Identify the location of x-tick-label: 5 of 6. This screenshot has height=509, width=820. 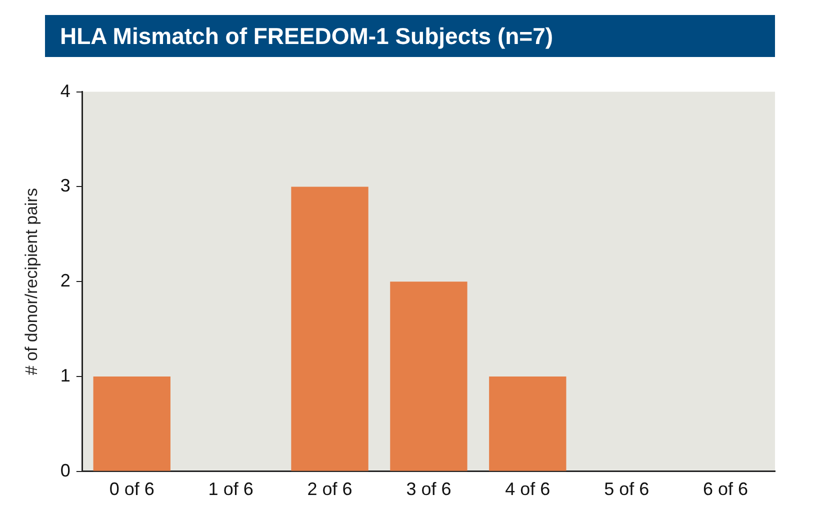
(627, 489).